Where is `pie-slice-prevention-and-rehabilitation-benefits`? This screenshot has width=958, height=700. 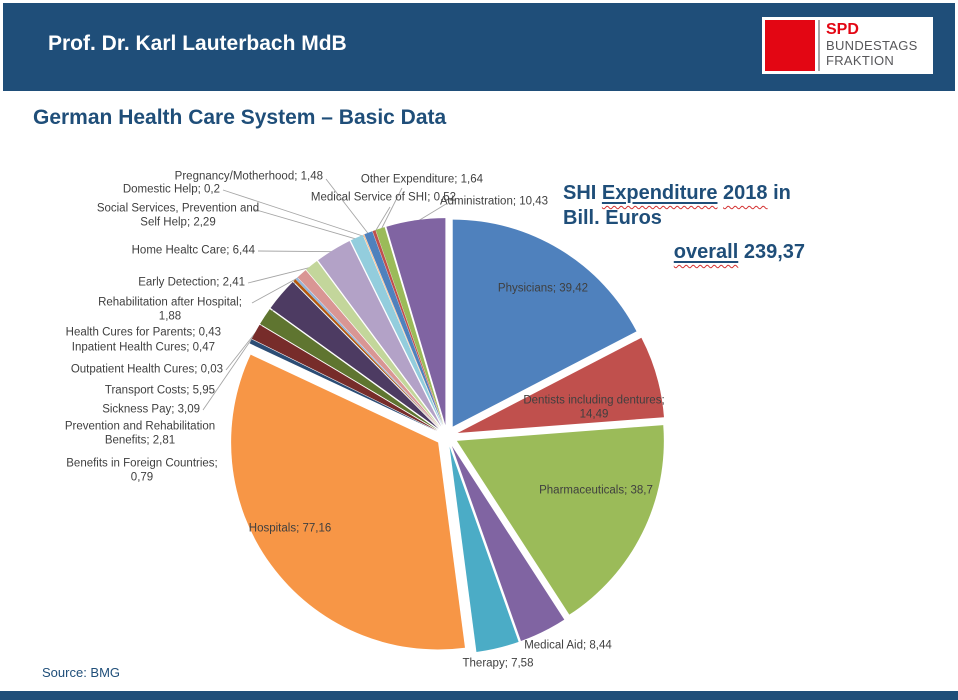
pie-slice-prevention-and-rehabilitation-benefits is located at coordinates (344, 377).